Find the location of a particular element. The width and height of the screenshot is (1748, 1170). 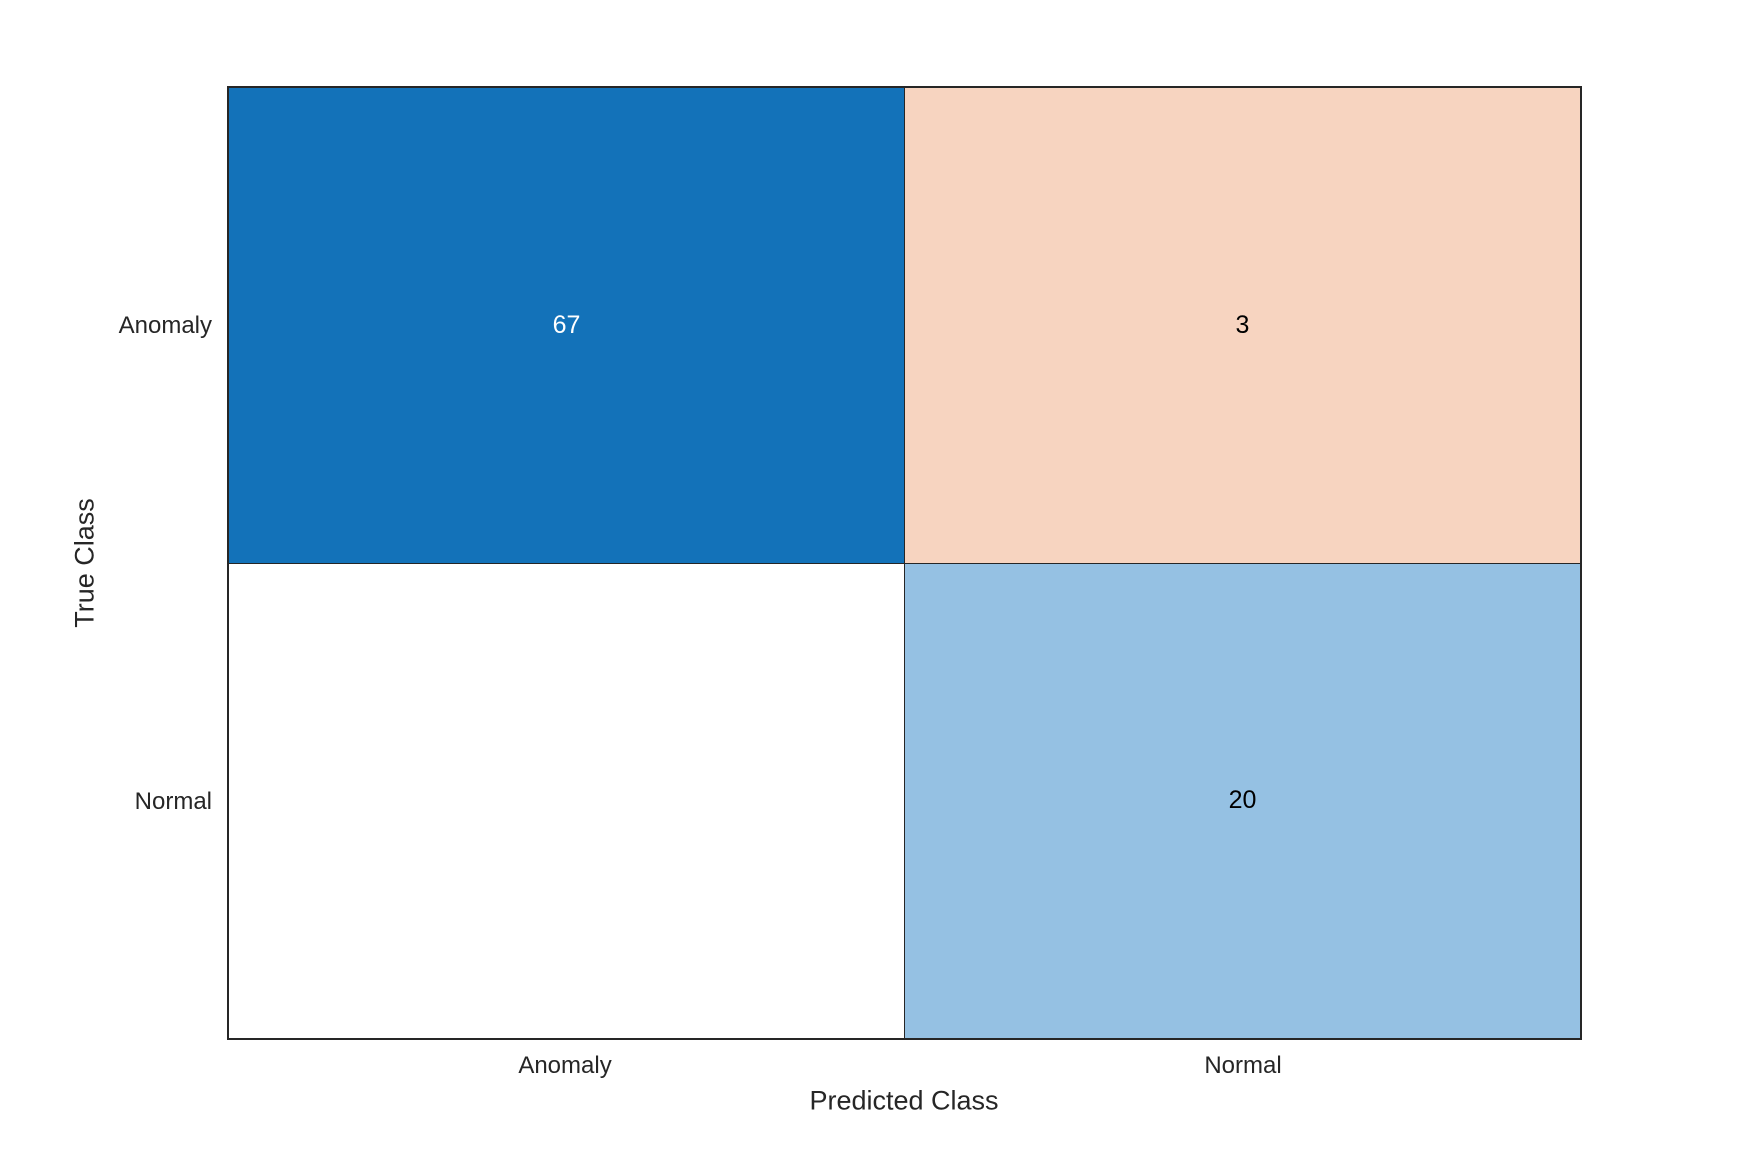

x-tick-label-anomaly: Anomaly is located at coordinates (565, 1065).